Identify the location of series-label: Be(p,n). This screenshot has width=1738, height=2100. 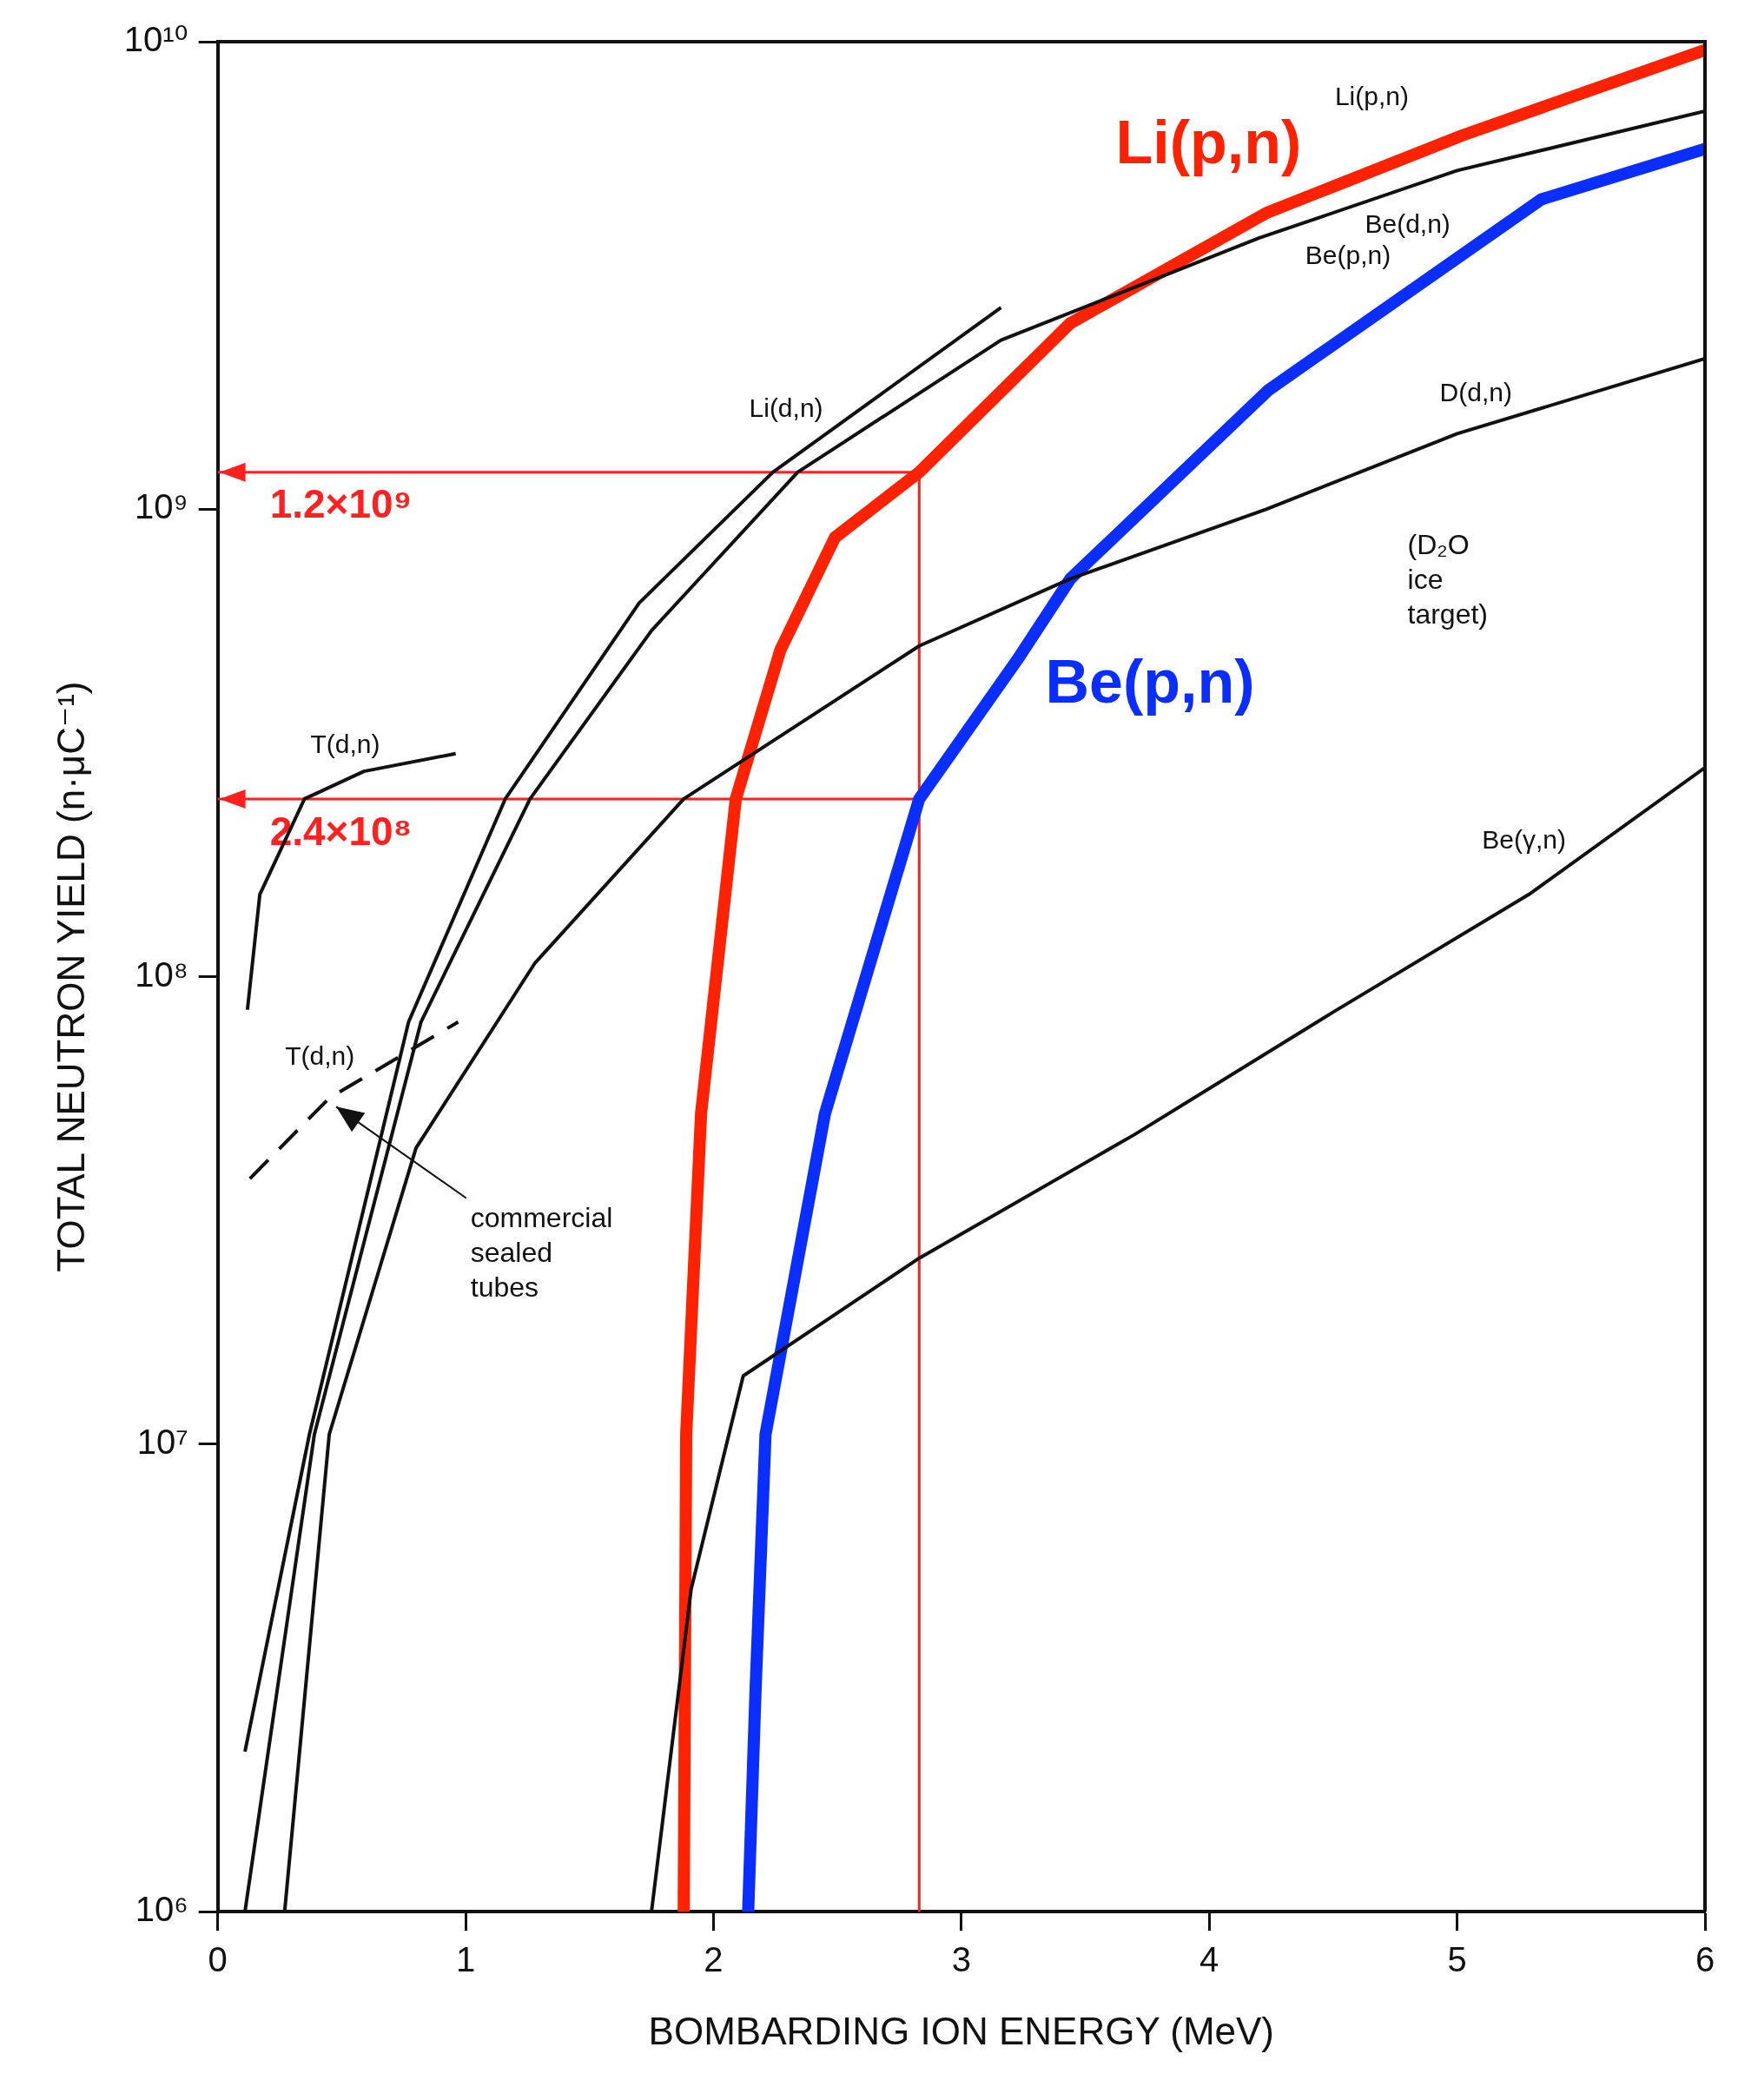
(1150, 681).